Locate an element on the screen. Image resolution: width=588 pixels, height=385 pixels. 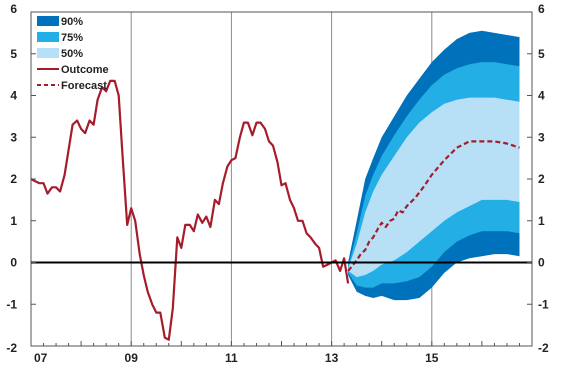
y-tick-label-left: 0 is located at coordinates (13, 263).